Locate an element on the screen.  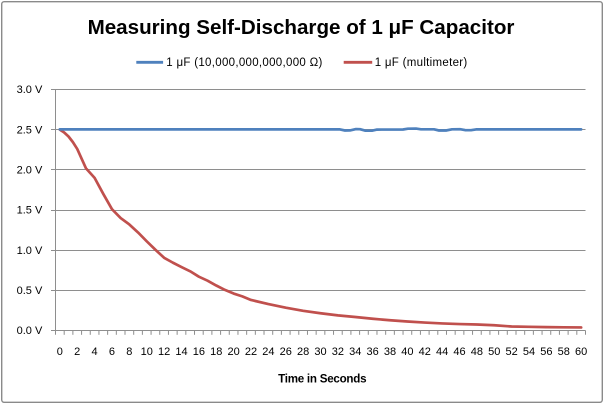
svg-text: 1.0 V is located at coordinates (30, 251).